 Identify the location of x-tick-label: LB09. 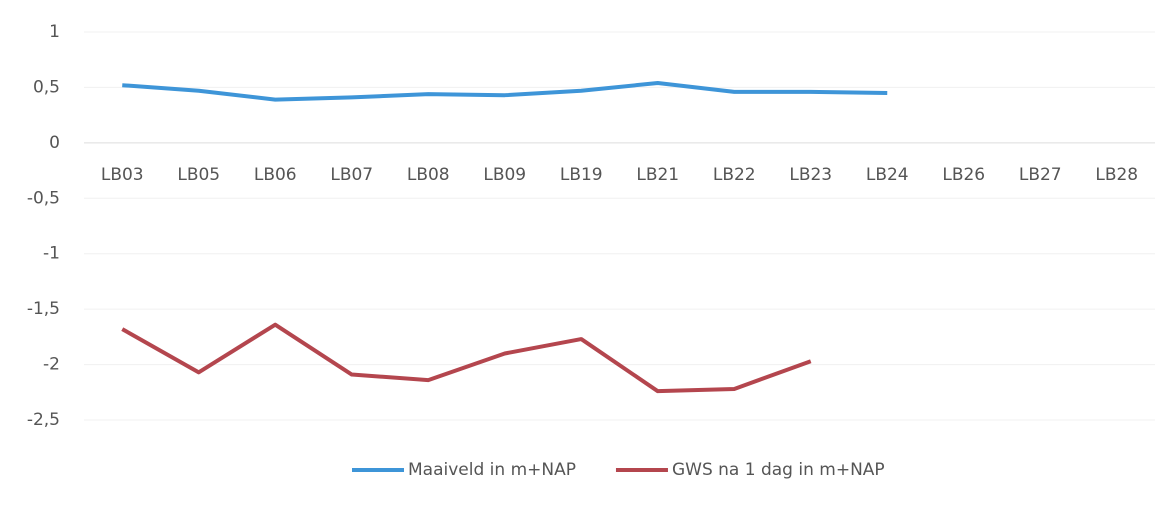
(504, 175).